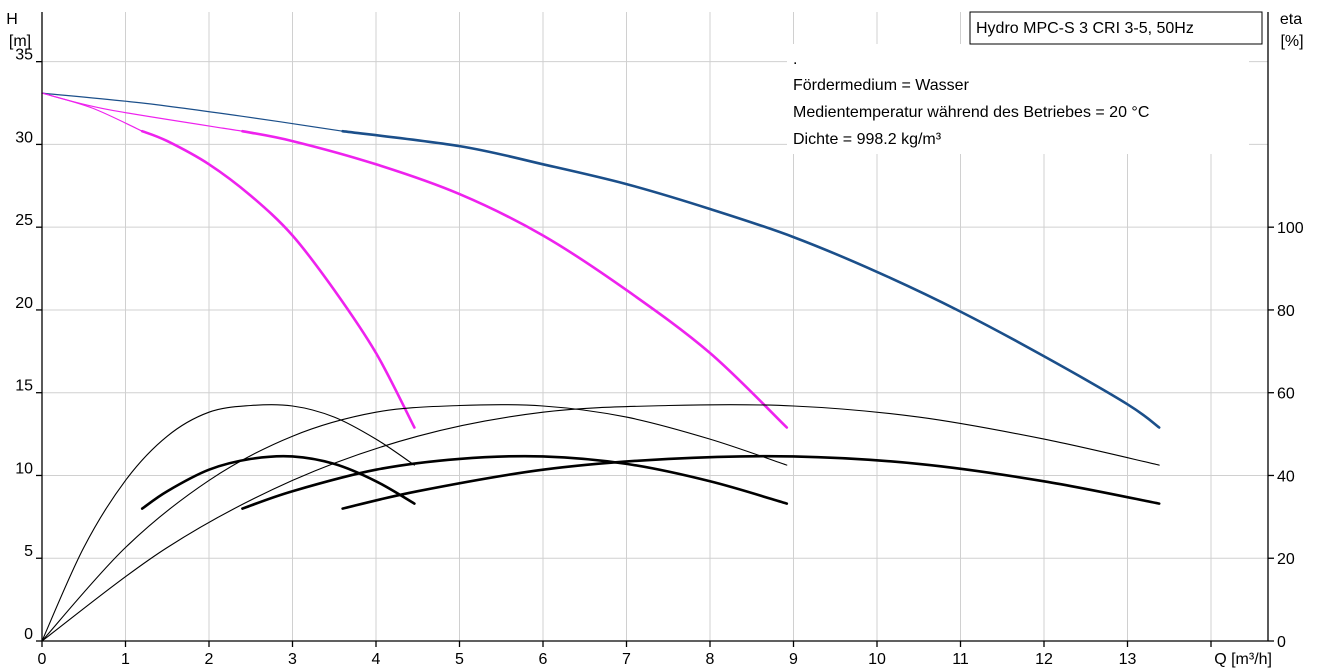 This screenshot has height=668, width=1318. I want to click on y-left-label: H, so click(12, 19).